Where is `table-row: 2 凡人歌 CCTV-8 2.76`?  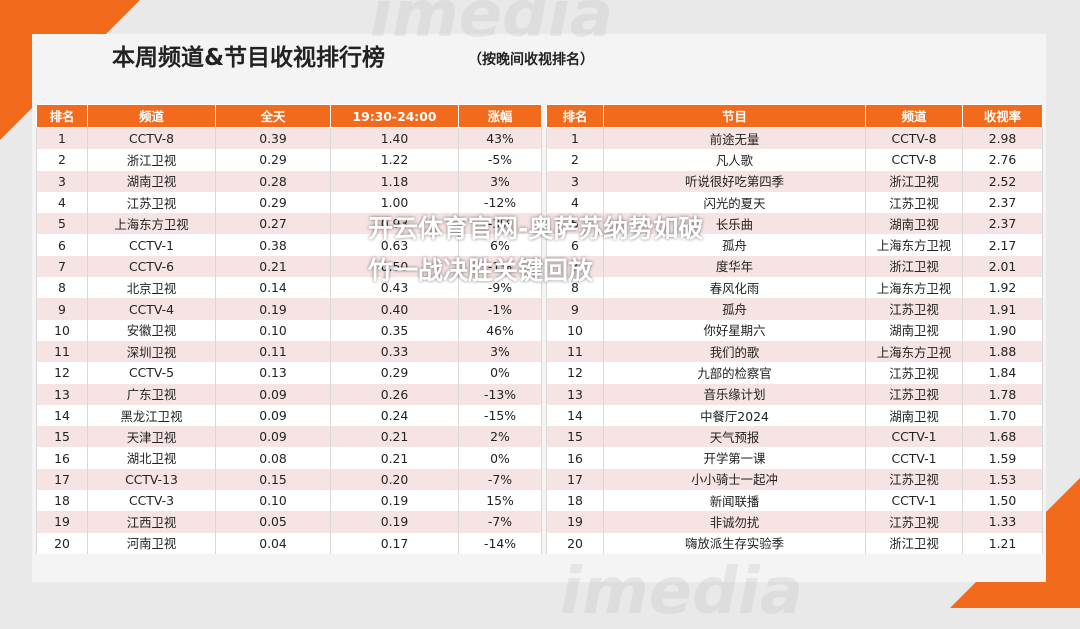
table-row: 2 凡人歌 CCTV-8 2.76 is located at coordinates (794, 160).